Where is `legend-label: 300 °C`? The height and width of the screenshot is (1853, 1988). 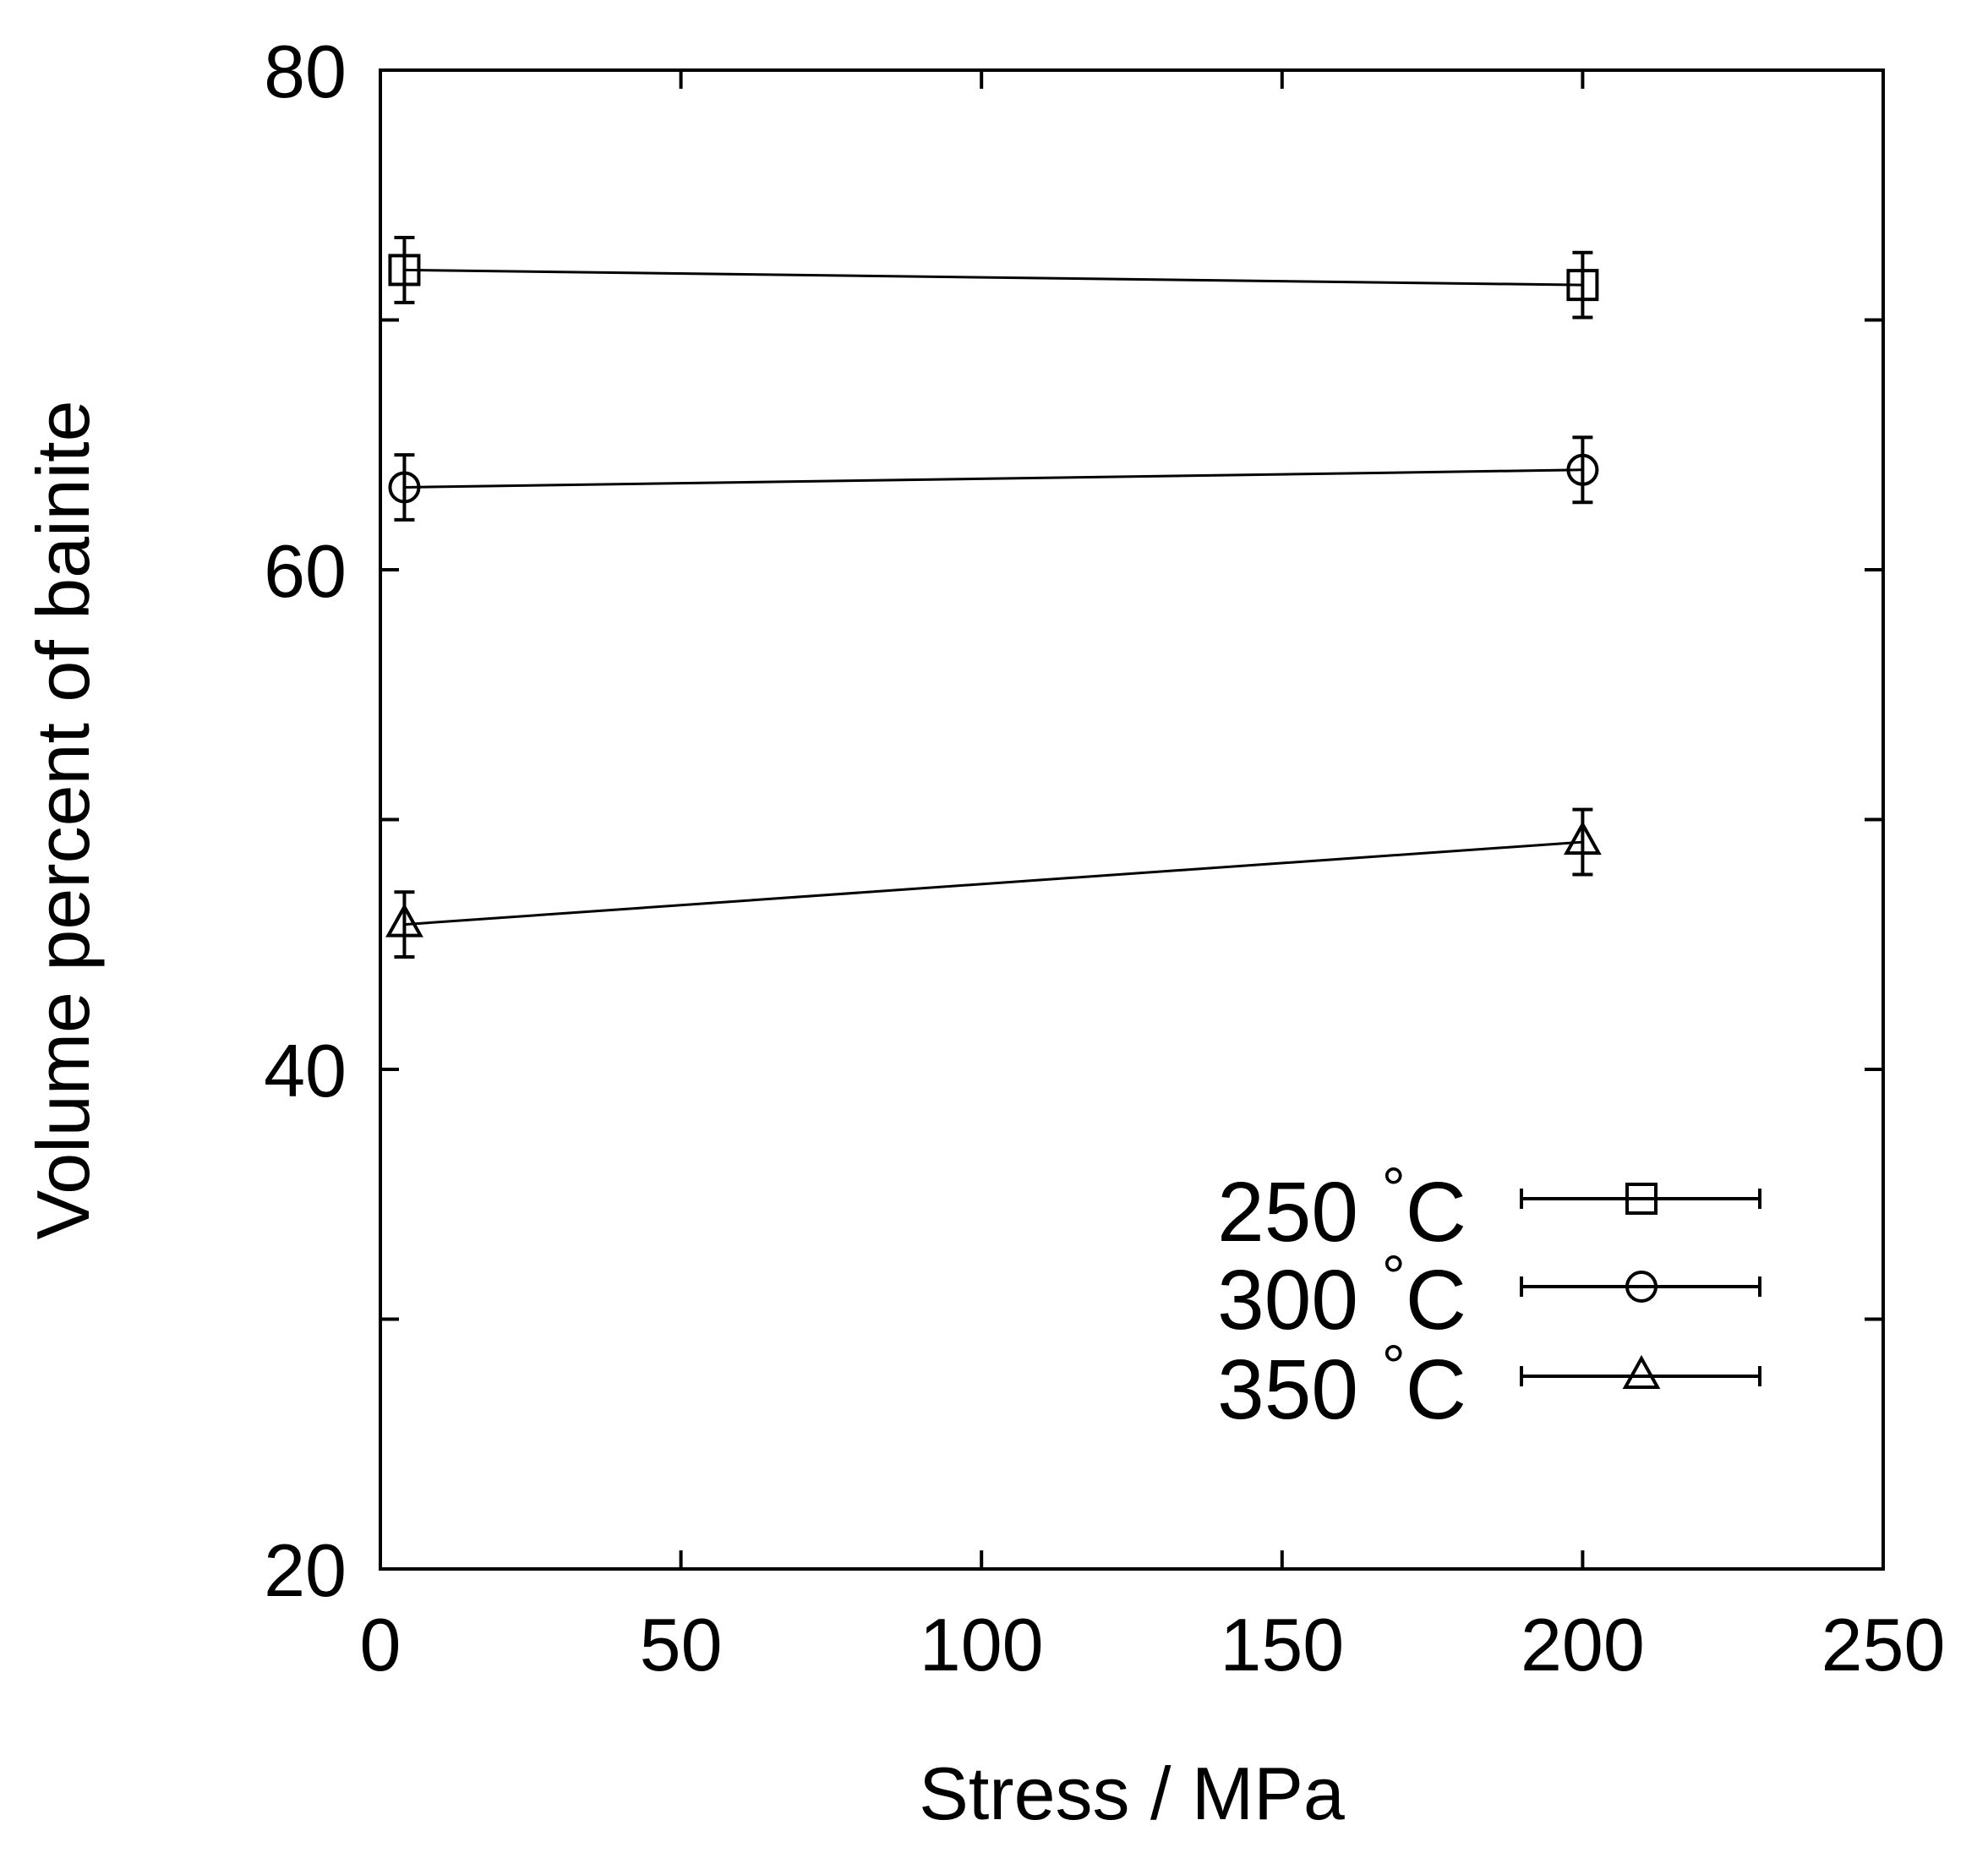
legend-label: 300 °C is located at coordinates (1341, 1295).